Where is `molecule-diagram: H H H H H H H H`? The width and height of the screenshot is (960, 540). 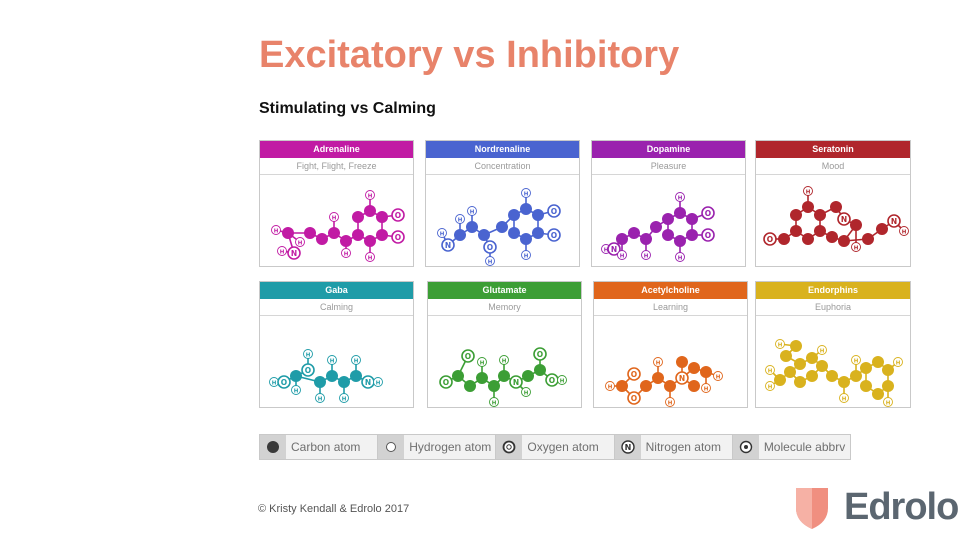 molecule-diagram: H H H H H H H H is located at coordinates (834, 373).